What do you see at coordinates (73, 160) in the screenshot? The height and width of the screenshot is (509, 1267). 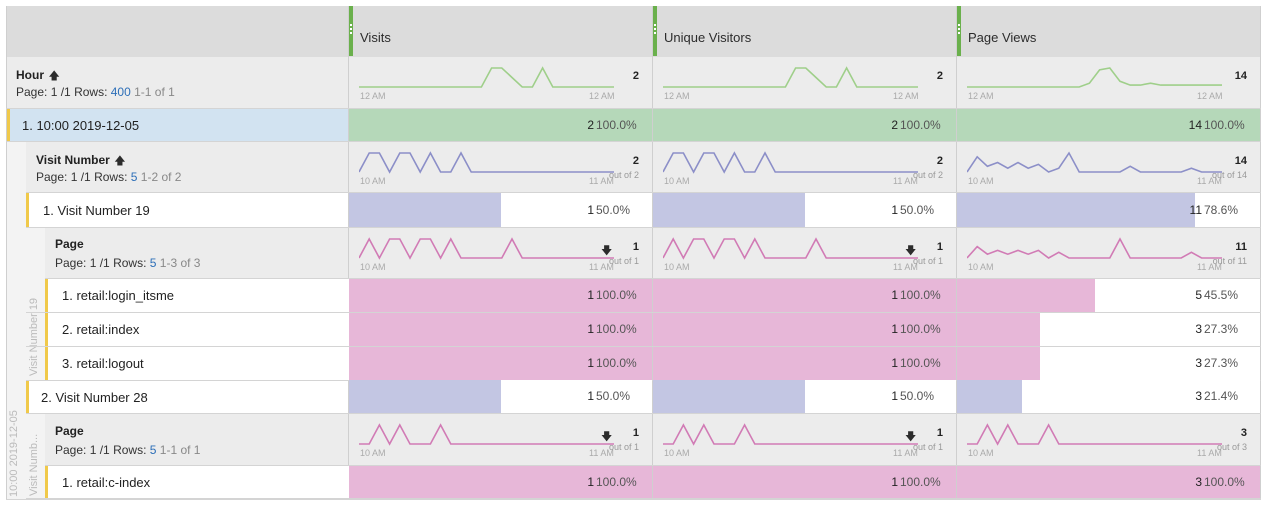 I see `dimension-name: Visit Number` at bounding box center [73, 160].